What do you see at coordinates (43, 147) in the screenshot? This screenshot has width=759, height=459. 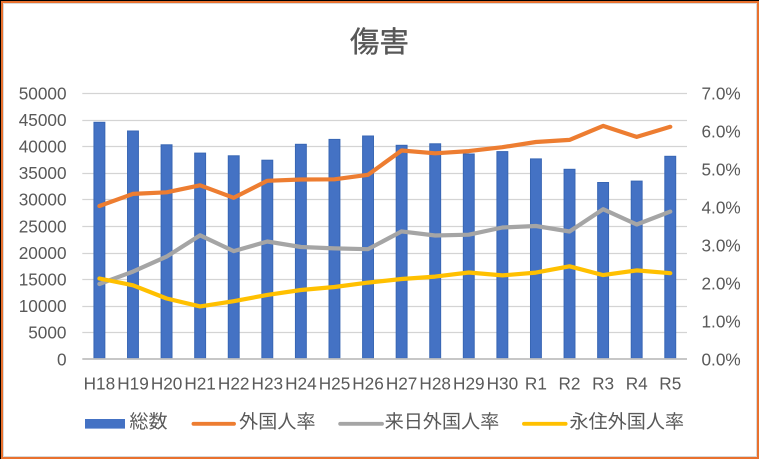 I see `svg-text: 40000` at bounding box center [43, 147].